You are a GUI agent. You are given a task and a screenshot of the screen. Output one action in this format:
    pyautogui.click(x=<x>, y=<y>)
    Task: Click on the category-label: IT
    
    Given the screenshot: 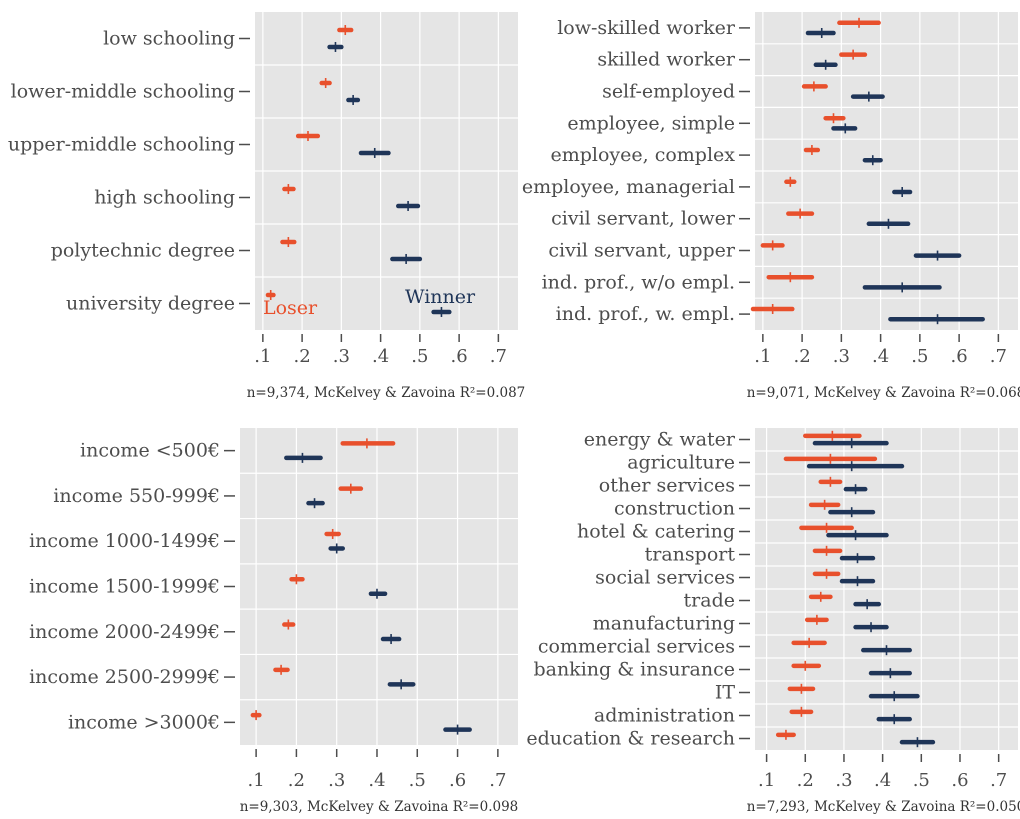 What is the action you would take?
    pyautogui.click(x=725, y=693)
    